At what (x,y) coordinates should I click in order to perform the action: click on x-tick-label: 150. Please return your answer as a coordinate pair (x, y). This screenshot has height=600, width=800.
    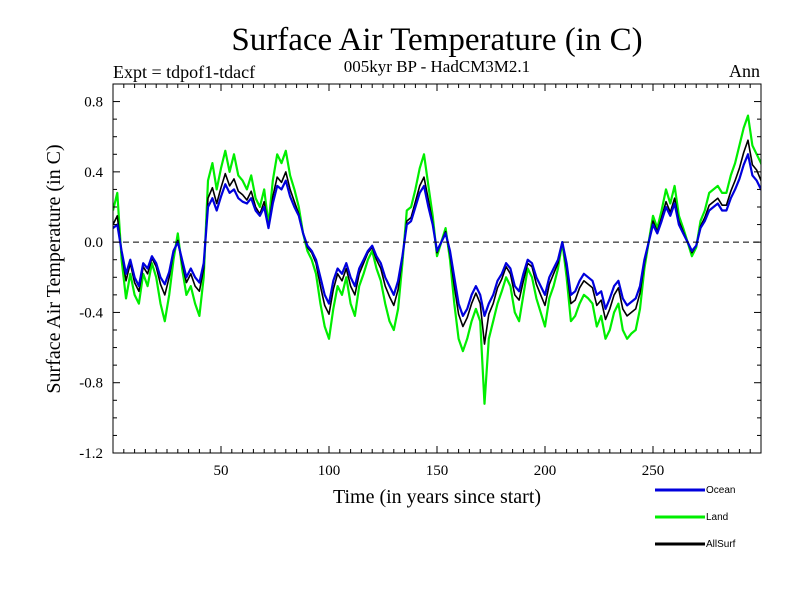
    Looking at the image, I should click on (437, 471).